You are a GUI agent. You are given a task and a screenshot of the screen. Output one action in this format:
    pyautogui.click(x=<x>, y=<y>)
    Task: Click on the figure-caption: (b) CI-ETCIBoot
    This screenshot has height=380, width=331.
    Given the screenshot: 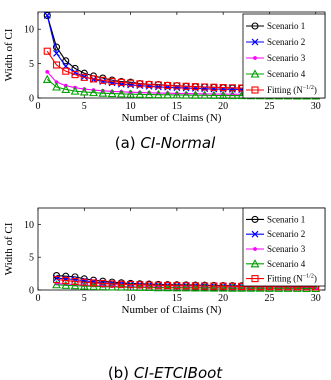 What is the action you would take?
    pyautogui.click(x=165, y=372)
    